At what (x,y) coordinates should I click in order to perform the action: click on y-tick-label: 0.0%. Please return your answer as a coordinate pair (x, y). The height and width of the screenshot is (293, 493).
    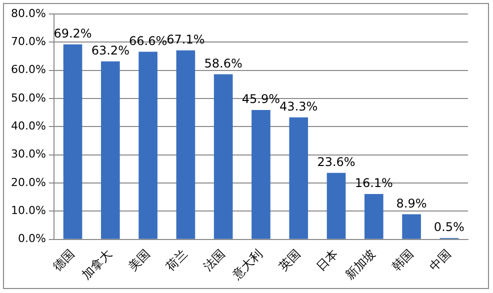
    Looking at the image, I should click on (32, 239).